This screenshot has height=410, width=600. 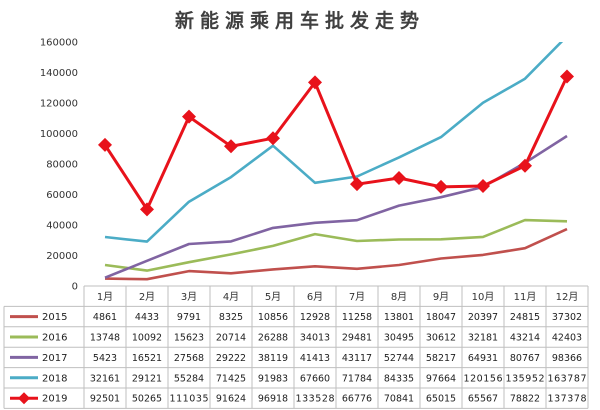 What do you see at coordinates (273, 378) in the screenshot?
I see `table-cell: 91983` at bounding box center [273, 378].